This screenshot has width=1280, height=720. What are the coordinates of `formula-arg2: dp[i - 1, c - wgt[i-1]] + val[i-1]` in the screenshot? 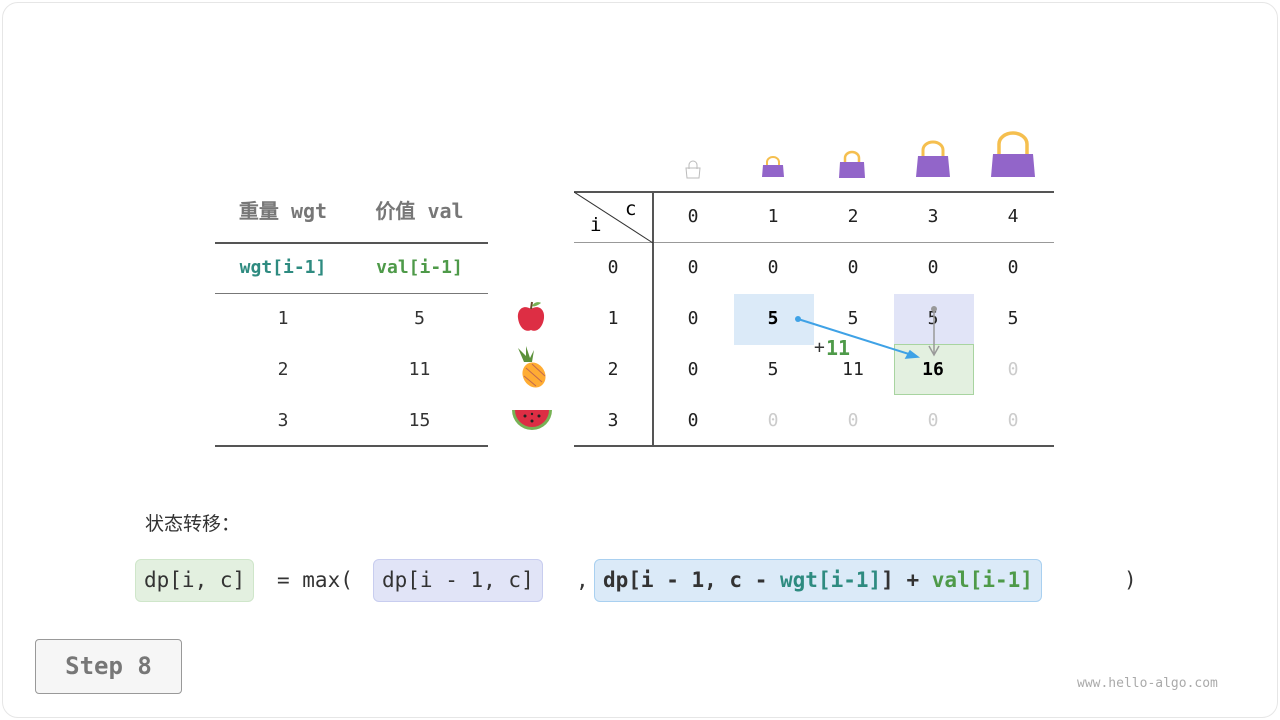 It's located at (818, 580).